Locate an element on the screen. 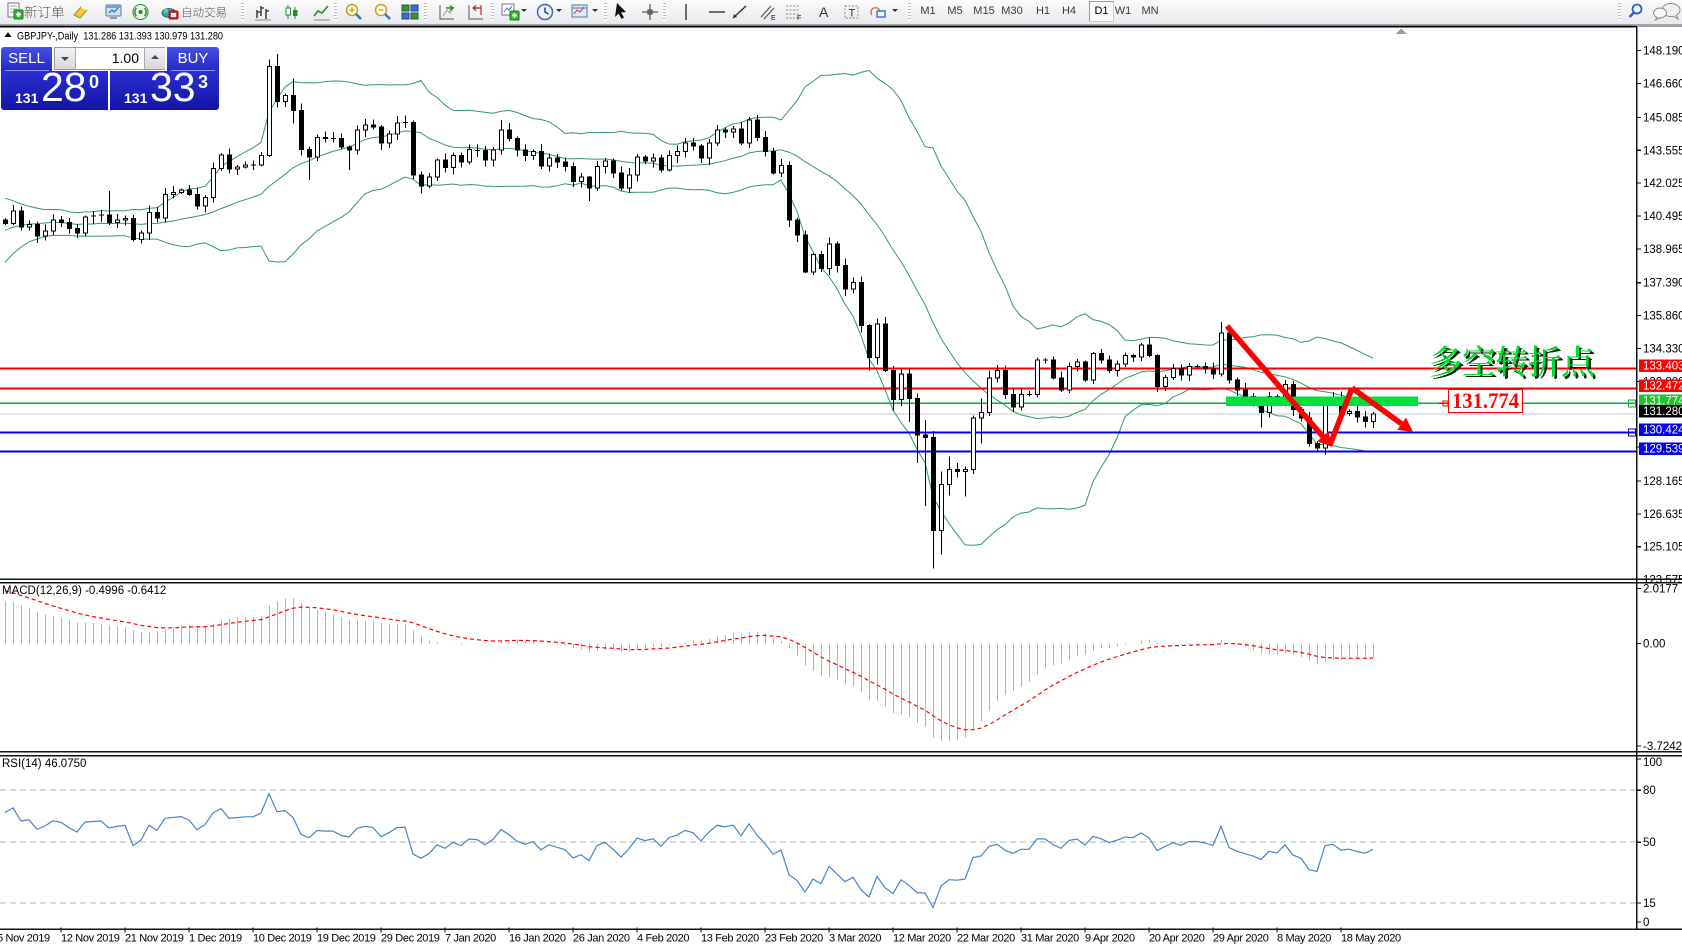 The image size is (1682, 947). svg-text: 23 Feb 2020 is located at coordinates (794, 939).